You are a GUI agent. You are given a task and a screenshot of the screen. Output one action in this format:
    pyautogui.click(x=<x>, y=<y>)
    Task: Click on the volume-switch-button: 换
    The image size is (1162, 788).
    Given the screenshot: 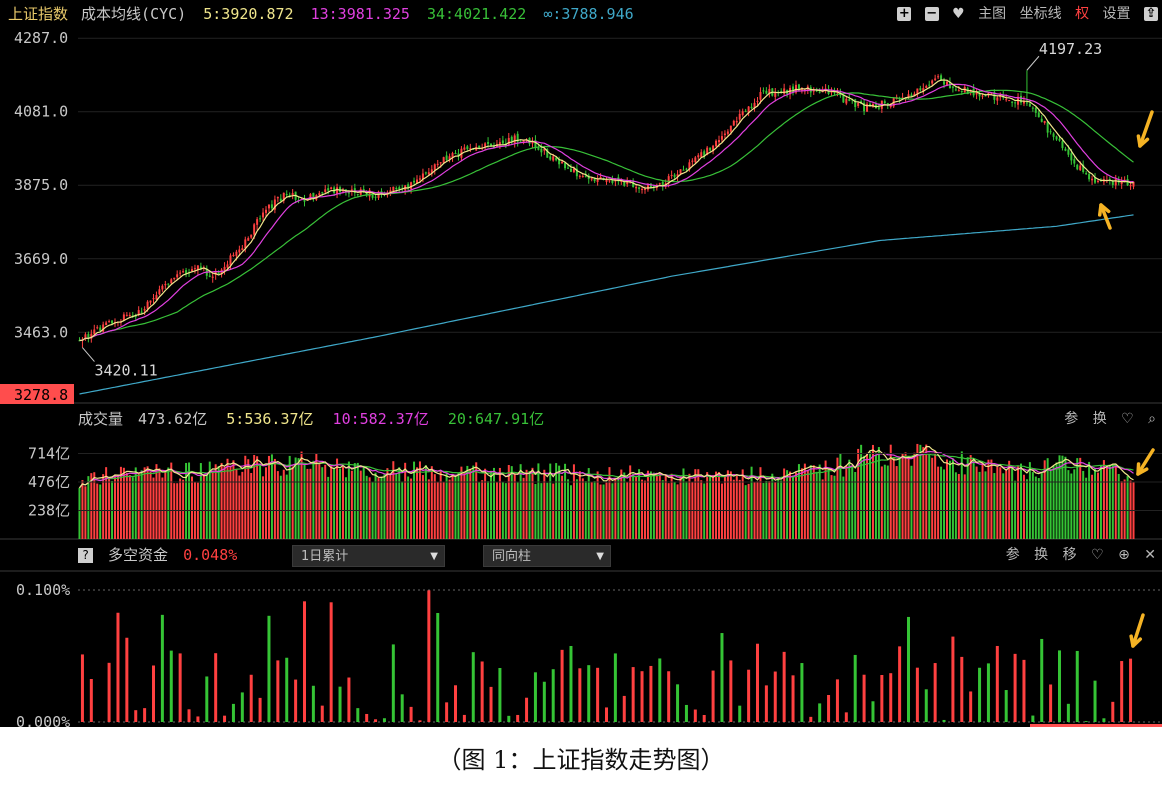 What is the action you would take?
    pyautogui.click(x=1099, y=419)
    